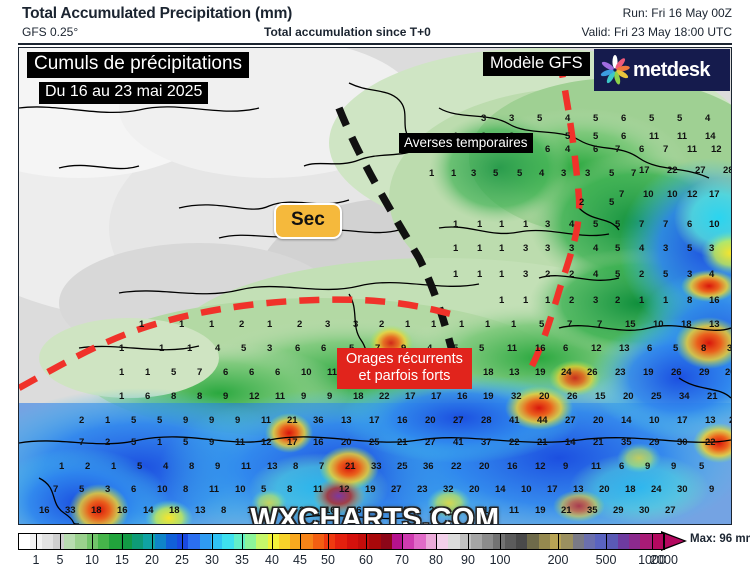  Describe the element at coordinates (656, 396) in the screenshot. I see `precip-value: 25` at that location.